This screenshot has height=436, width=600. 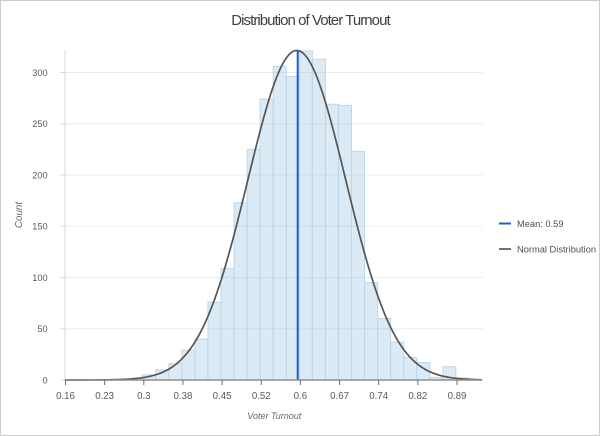 What do you see at coordinates (222, 396) in the screenshot?
I see `svg-text: 0.45` at bounding box center [222, 396].